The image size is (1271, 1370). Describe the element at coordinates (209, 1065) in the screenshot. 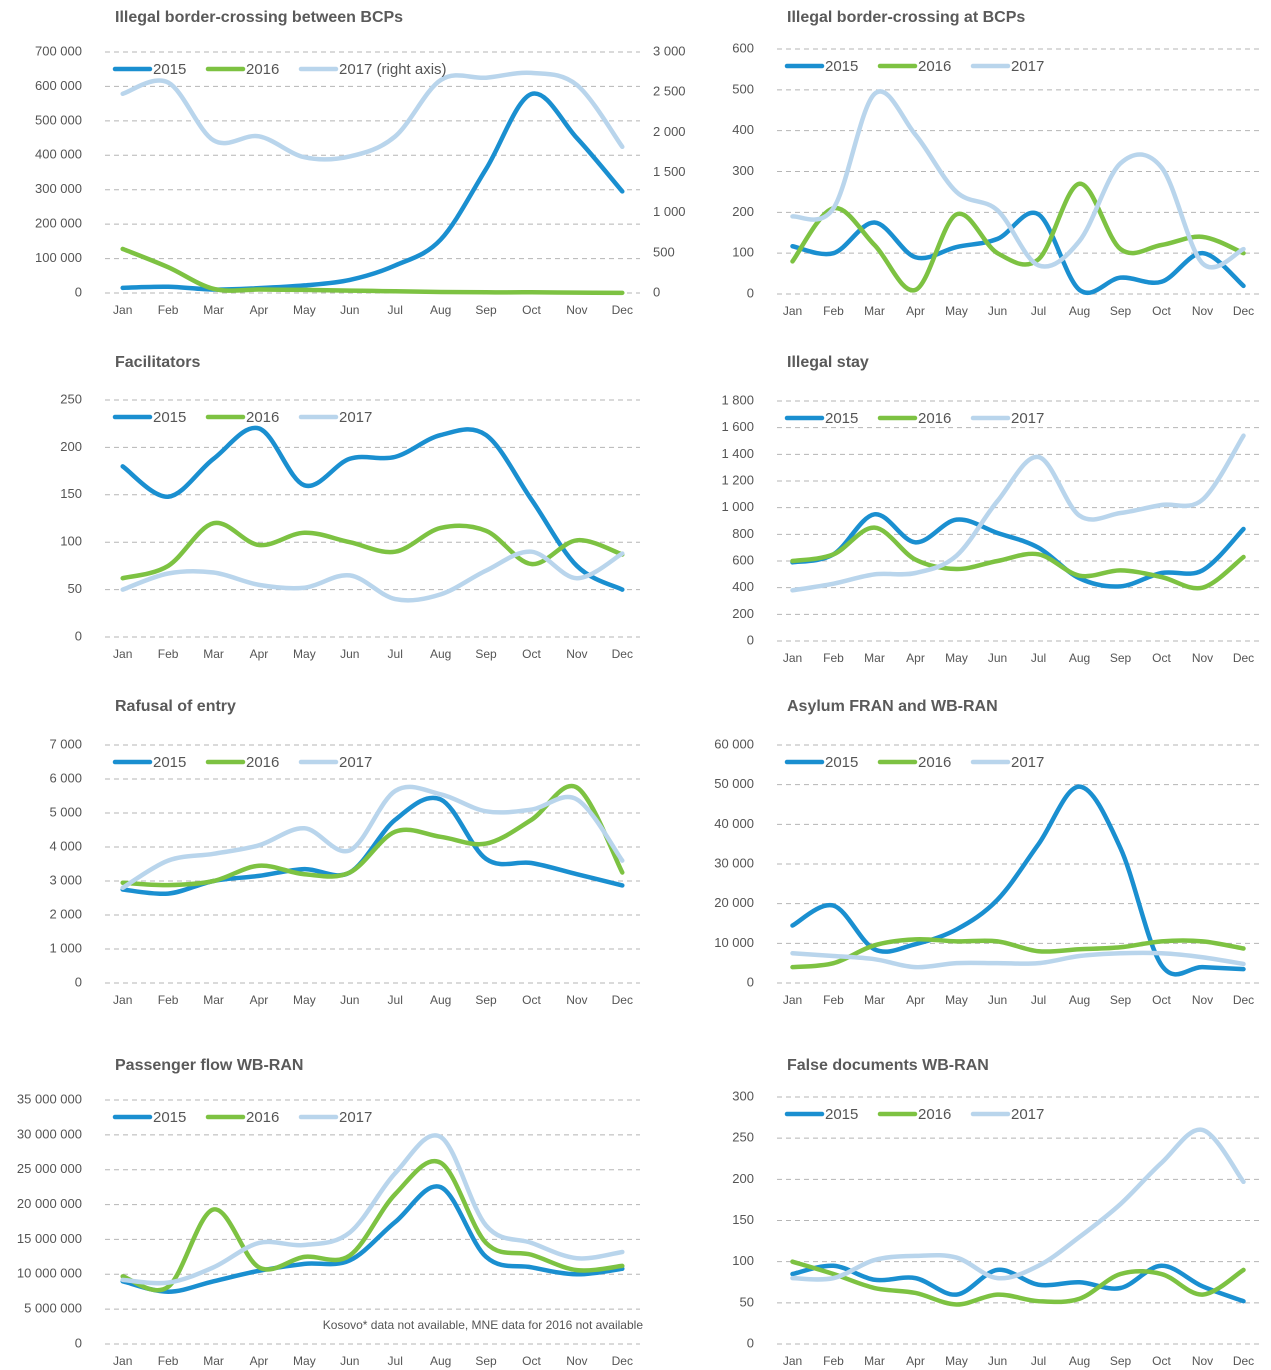

I see `chart-title: Passenger flow WB-RAN` at that location.